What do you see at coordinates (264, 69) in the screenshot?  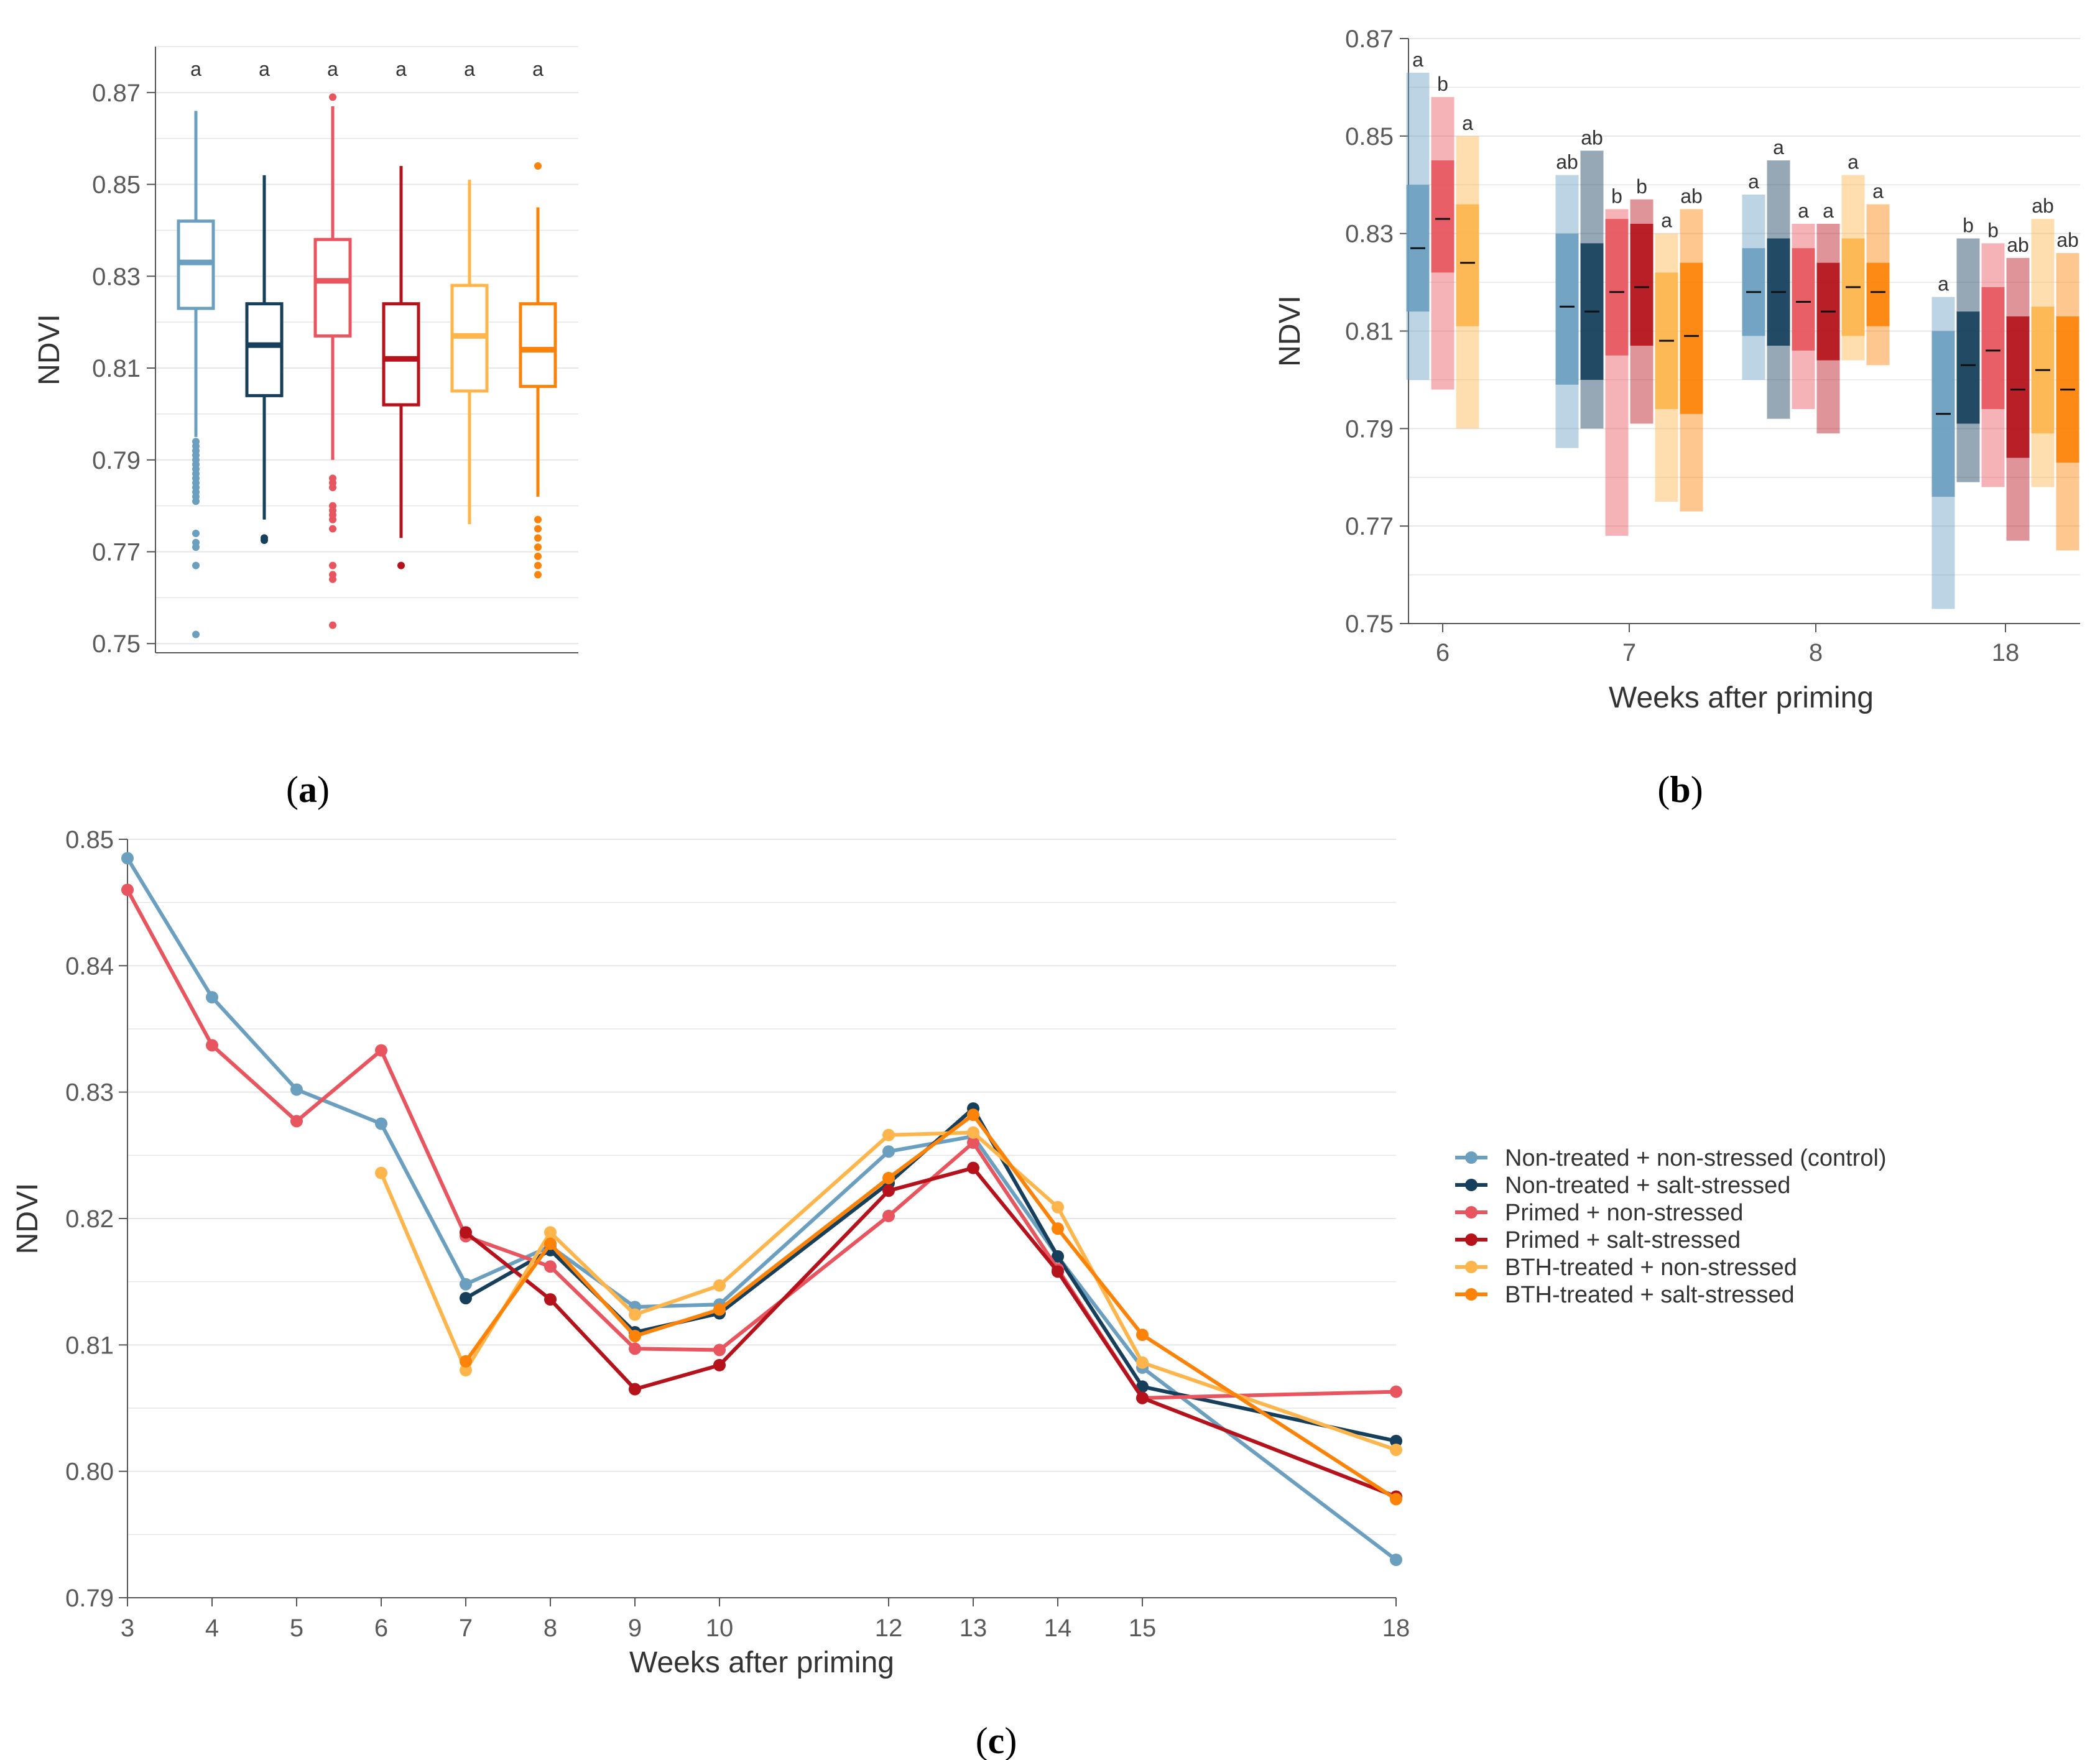 I see `sig-label-a-ns: a` at bounding box center [264, 69].